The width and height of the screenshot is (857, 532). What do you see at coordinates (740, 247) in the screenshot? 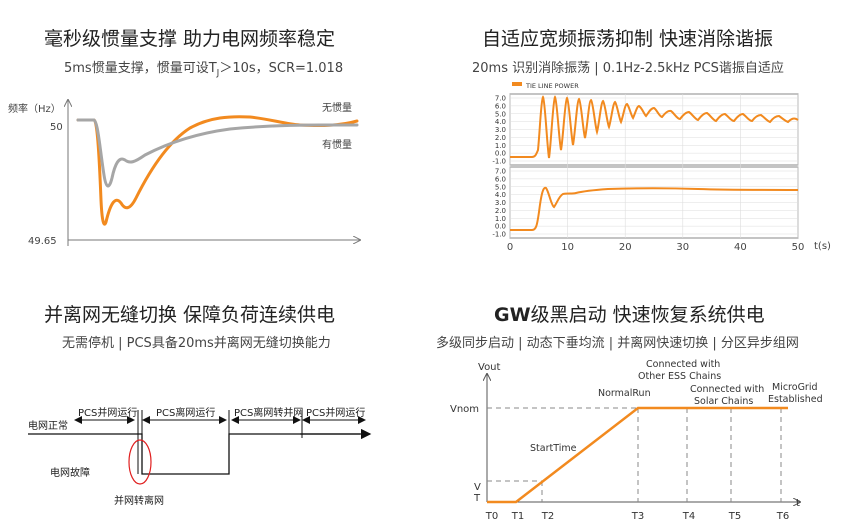
I see `x-tick-label: 40` at bounding box center [740, 247].